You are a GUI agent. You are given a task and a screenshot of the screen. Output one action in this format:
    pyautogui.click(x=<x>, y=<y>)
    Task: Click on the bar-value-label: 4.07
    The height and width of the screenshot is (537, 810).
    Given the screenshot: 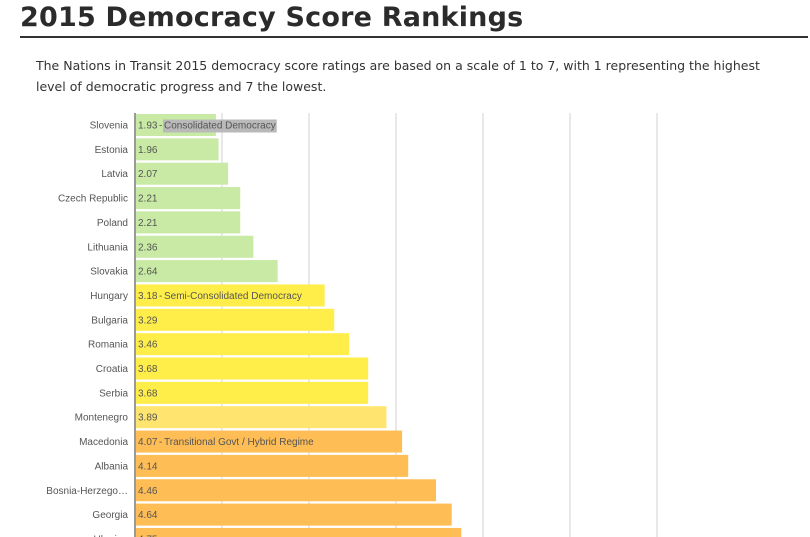 What is the action you would take?
    pyautogui.click(x=148, y=442)
    